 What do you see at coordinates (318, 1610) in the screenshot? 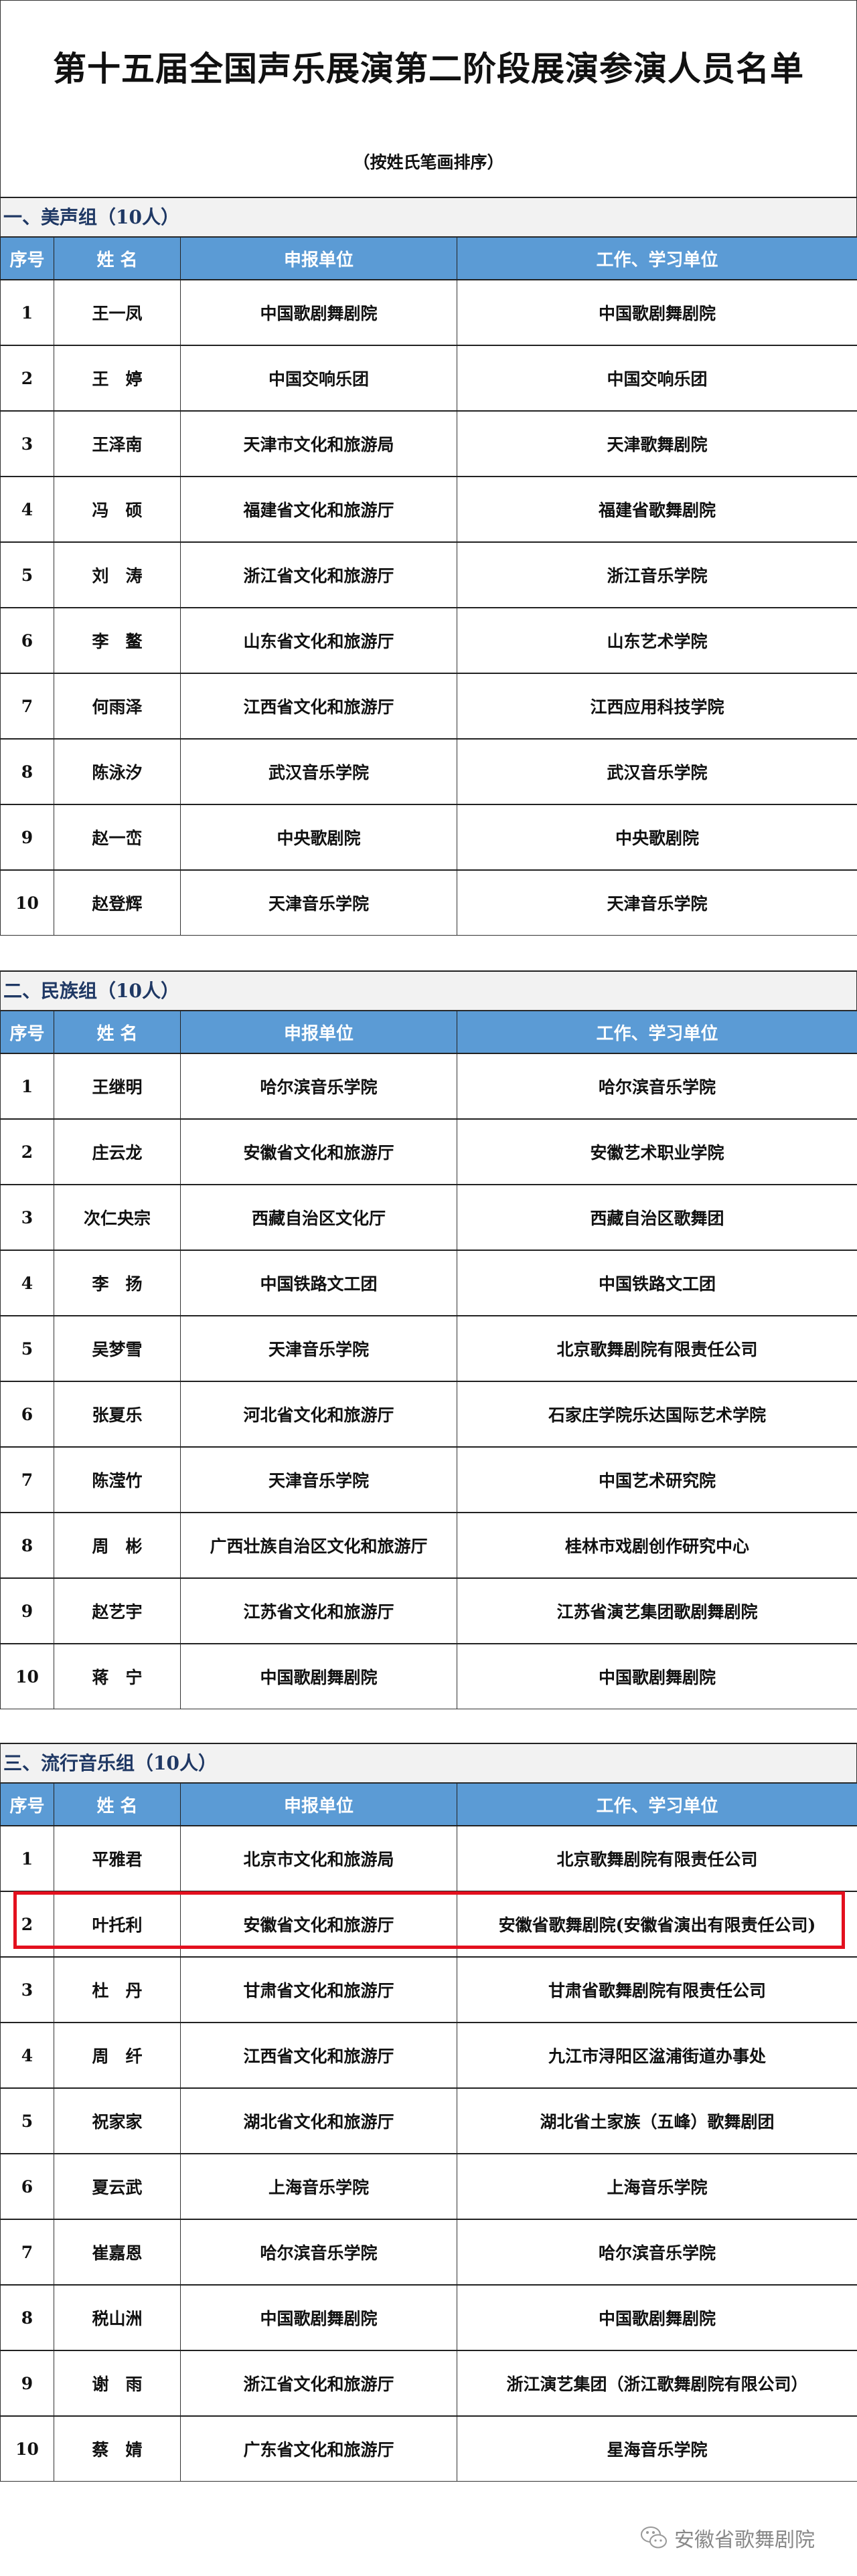
I see `cell-nominating-unit: 江苏省文化和旅游厅` at bounding box center [318, 1610].